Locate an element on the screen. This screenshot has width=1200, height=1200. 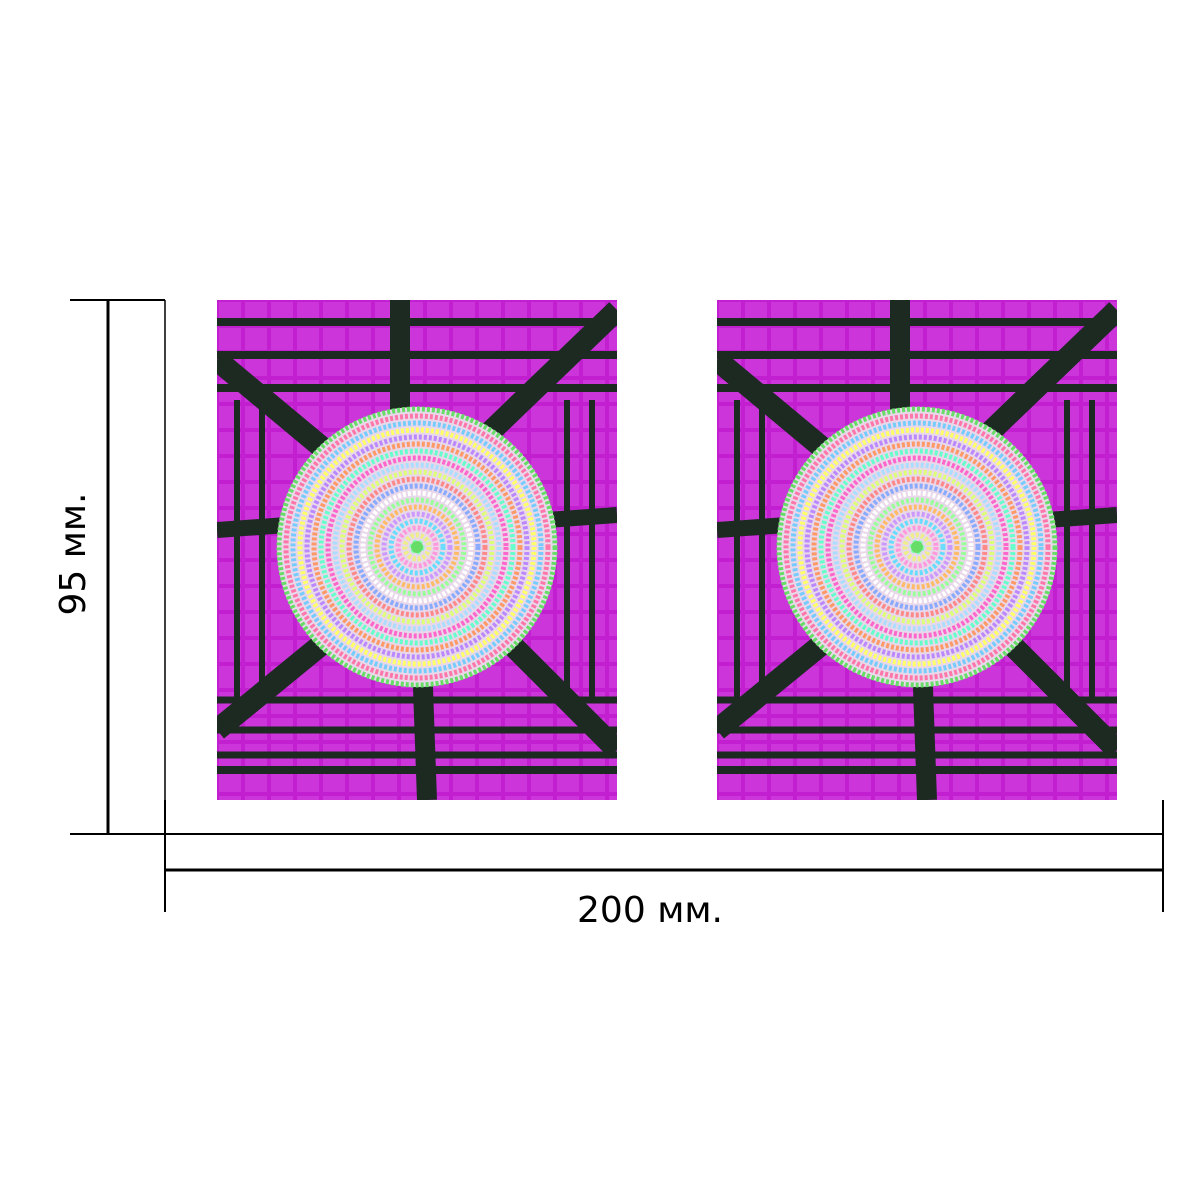
ceiling-chandelier-photo-right is located at coordinates (917, 550).